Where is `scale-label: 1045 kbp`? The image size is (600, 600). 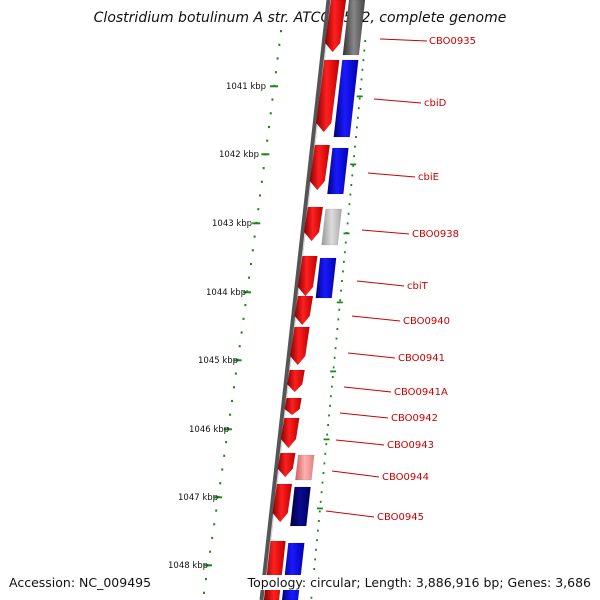
scale-label: 1045 kbp is located at coordinates (218, 361).